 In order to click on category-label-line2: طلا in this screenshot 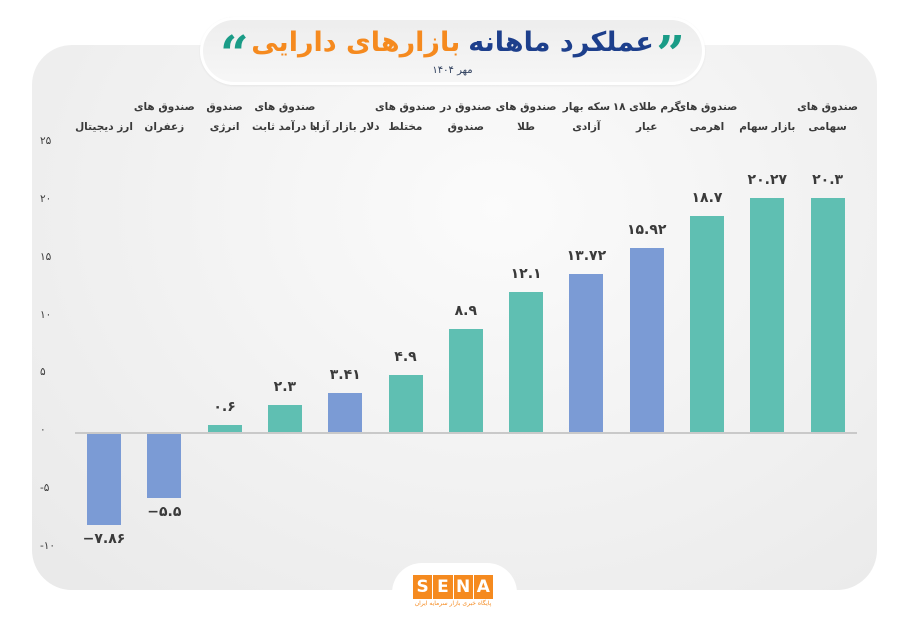, I will do `click(526, 127)`.